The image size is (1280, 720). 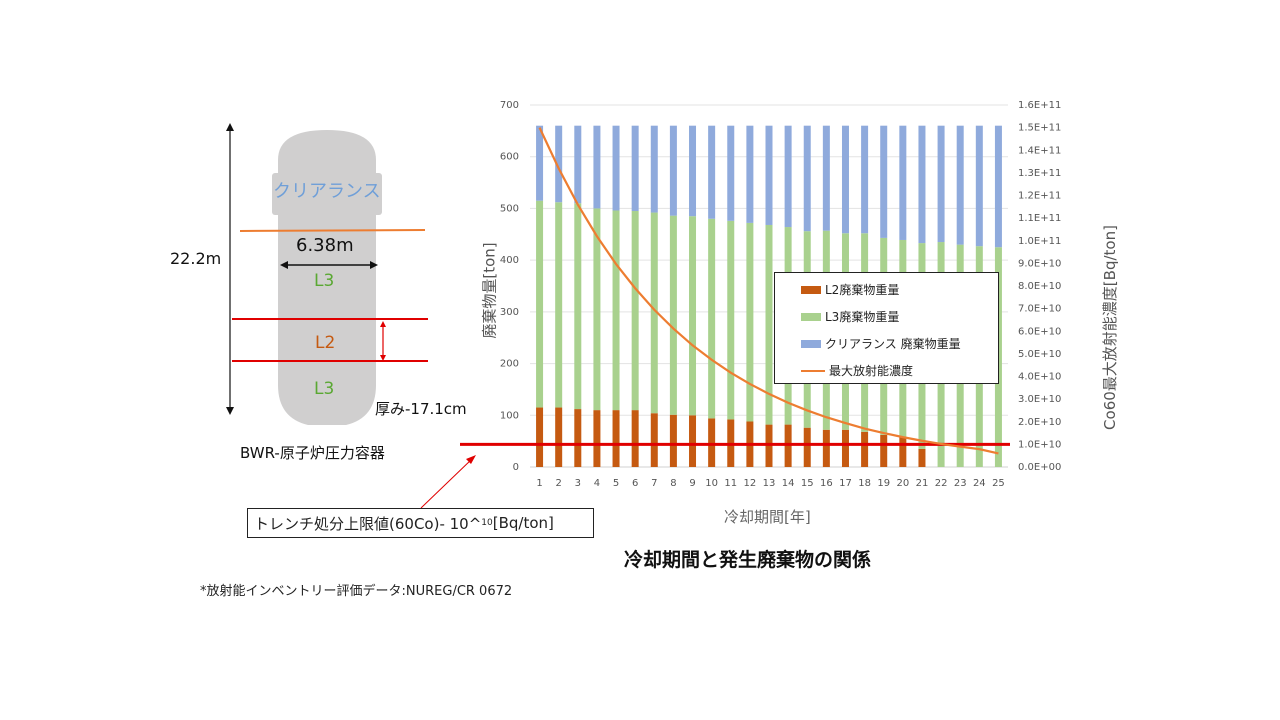 What do you see at coordinates (673, 483) in the screenshot?
I see `x-tick-label: 8` at bounding box center [673, 483].